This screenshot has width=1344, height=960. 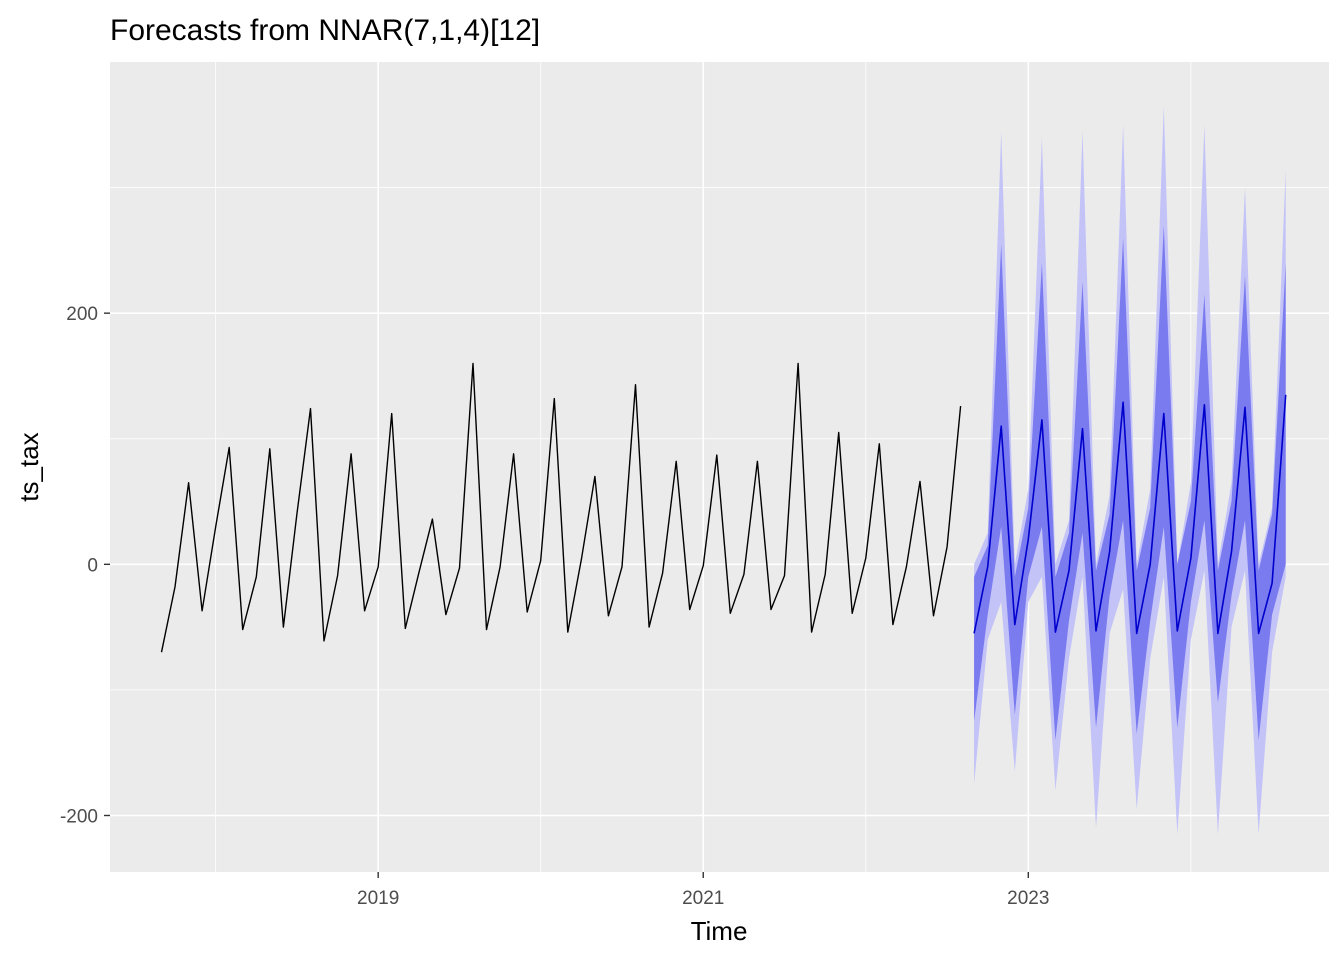 I want to click on x-tick-label: 2019, so click(x=378, y=898).